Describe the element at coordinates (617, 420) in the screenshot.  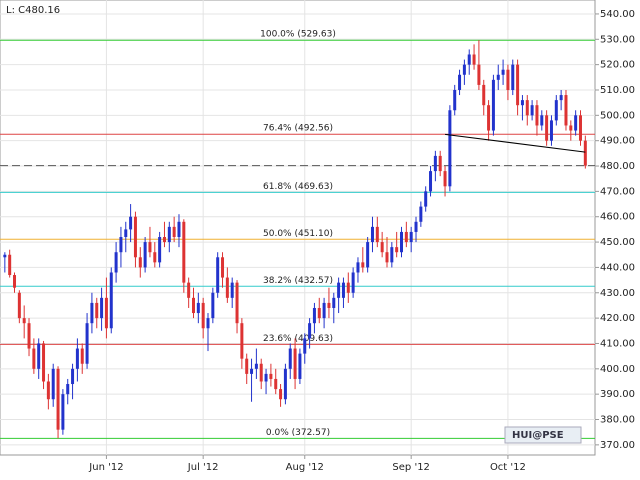
I see `y-tick-label: 380.00` at that location.